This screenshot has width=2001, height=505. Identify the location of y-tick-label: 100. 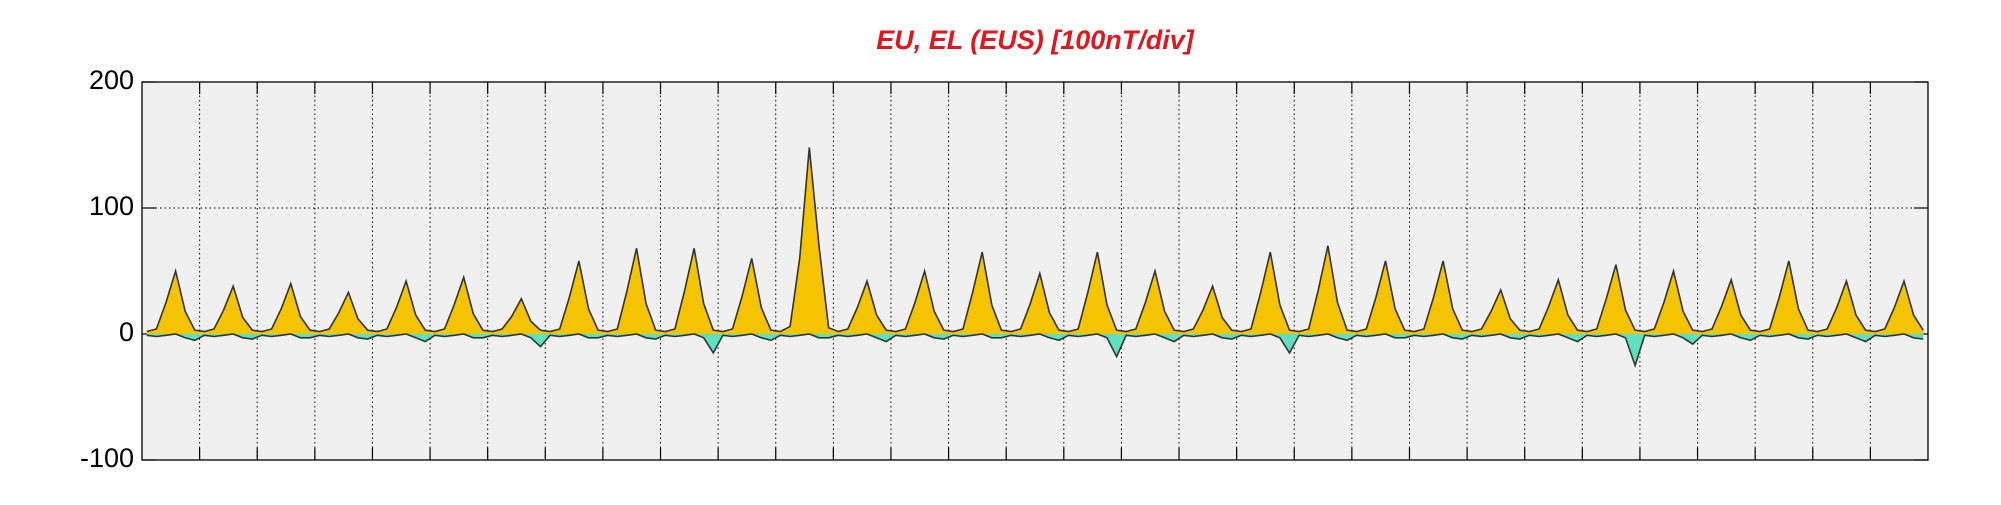
(111, 206).